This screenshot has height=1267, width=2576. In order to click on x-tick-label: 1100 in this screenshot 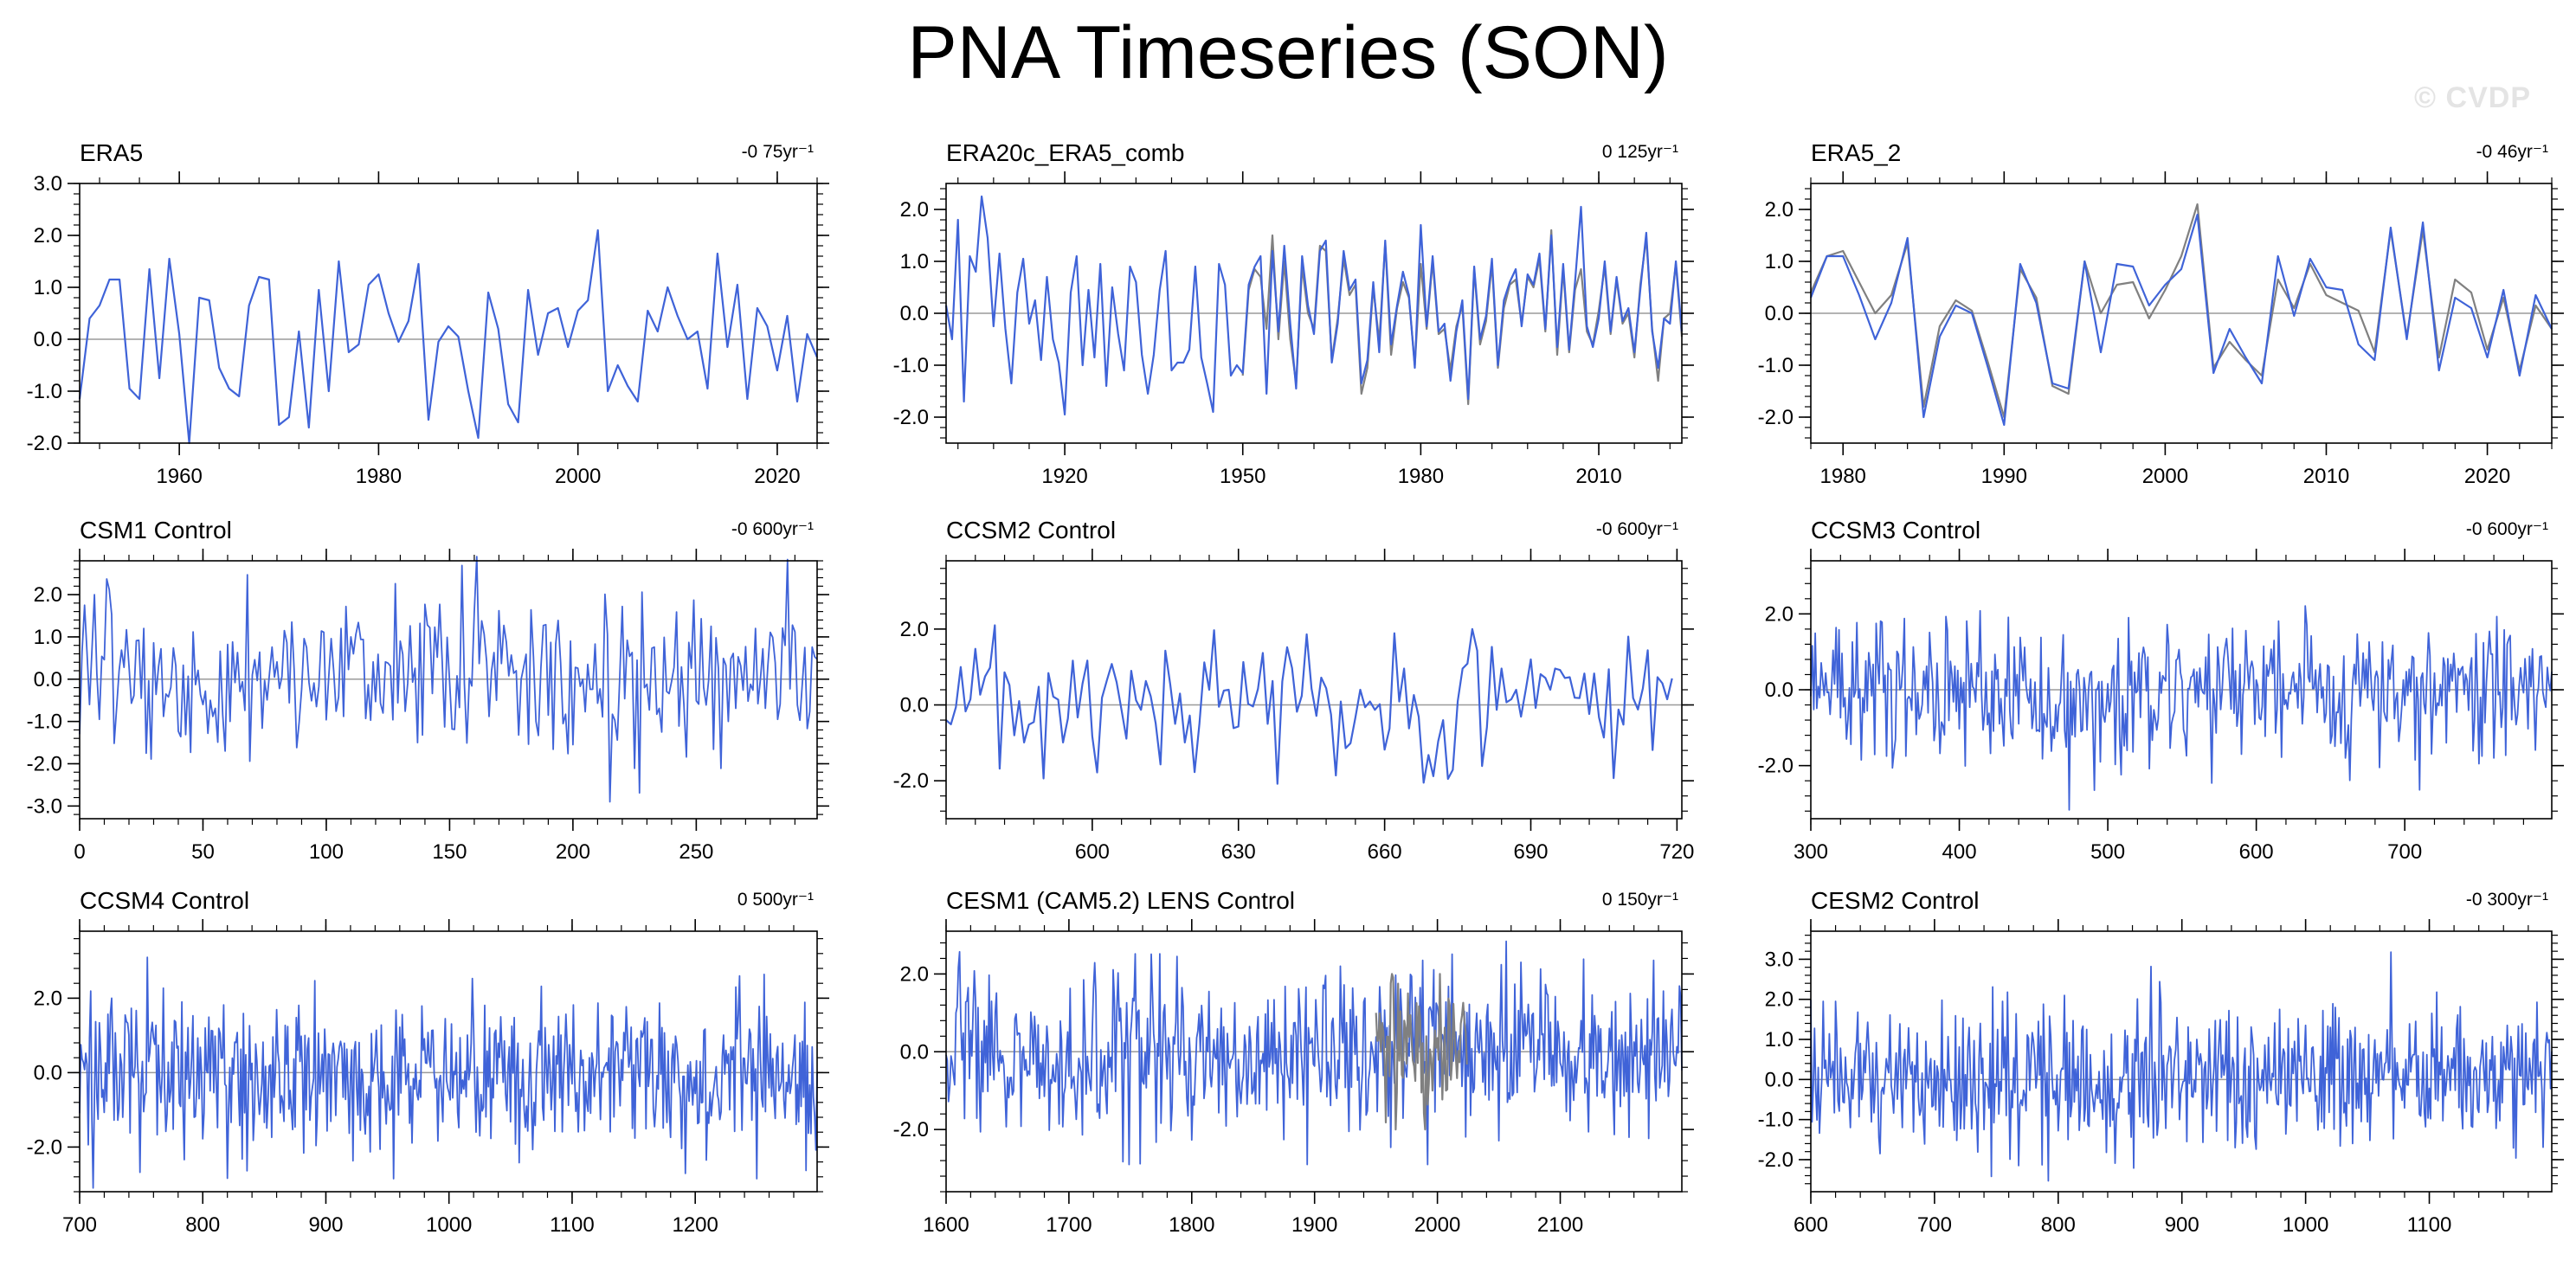, I will do `click(2429, 1225)`.